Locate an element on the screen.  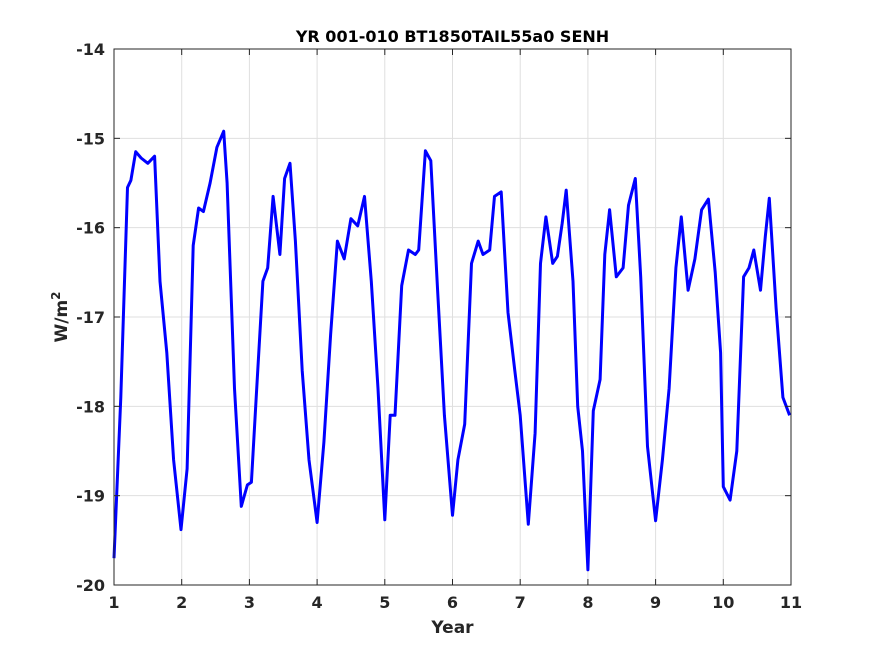
x-tick-label: 10 is located at coordinates (723, 602).